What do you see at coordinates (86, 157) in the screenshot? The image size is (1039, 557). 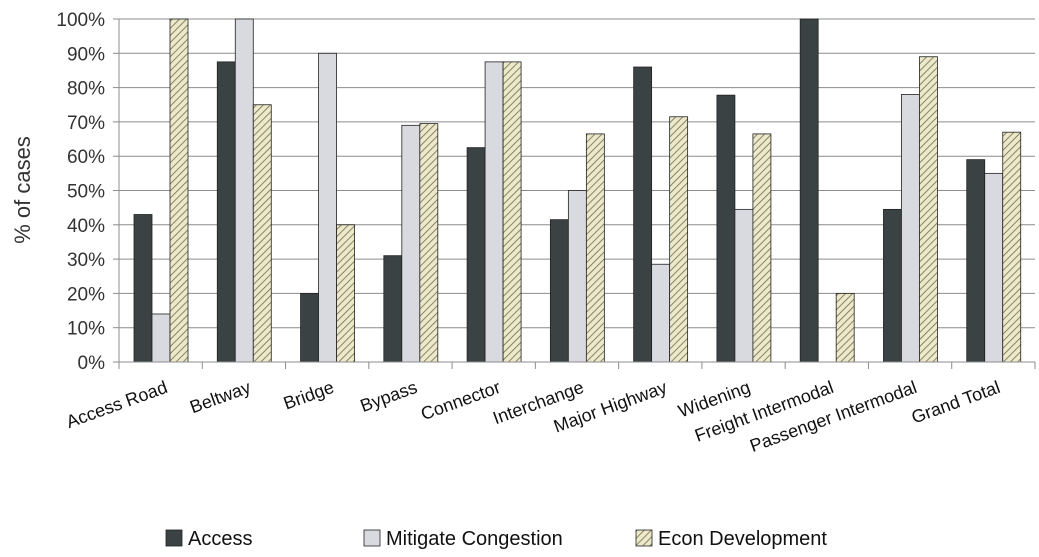 I see `y-tick-label: 60%` at bounding box center [86, 157].